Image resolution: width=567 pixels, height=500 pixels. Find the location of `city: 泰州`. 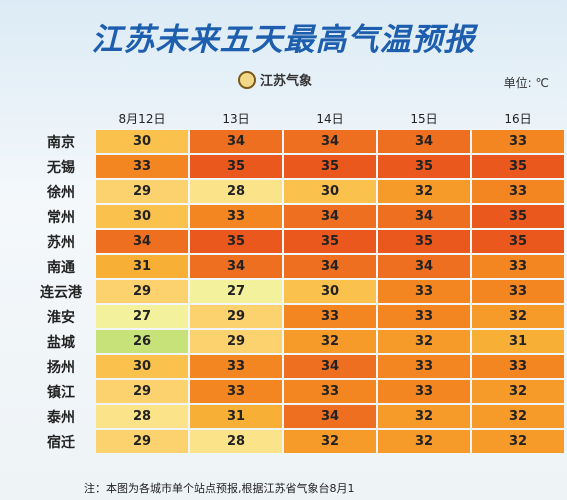

city: 泰州 is located at coordinates (61, 417).